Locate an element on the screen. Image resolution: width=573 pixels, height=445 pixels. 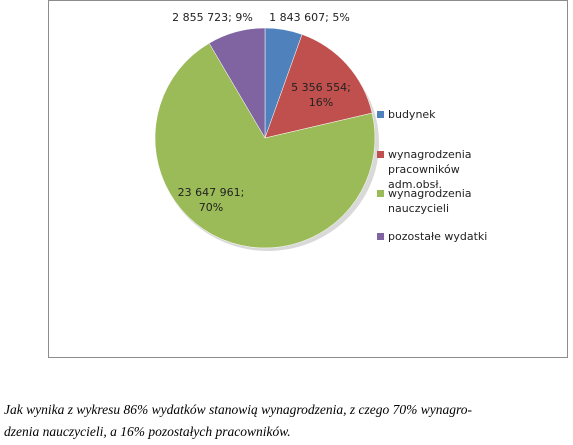
legend-label: pozostałe wydatki is located at coordinates (438, 236).